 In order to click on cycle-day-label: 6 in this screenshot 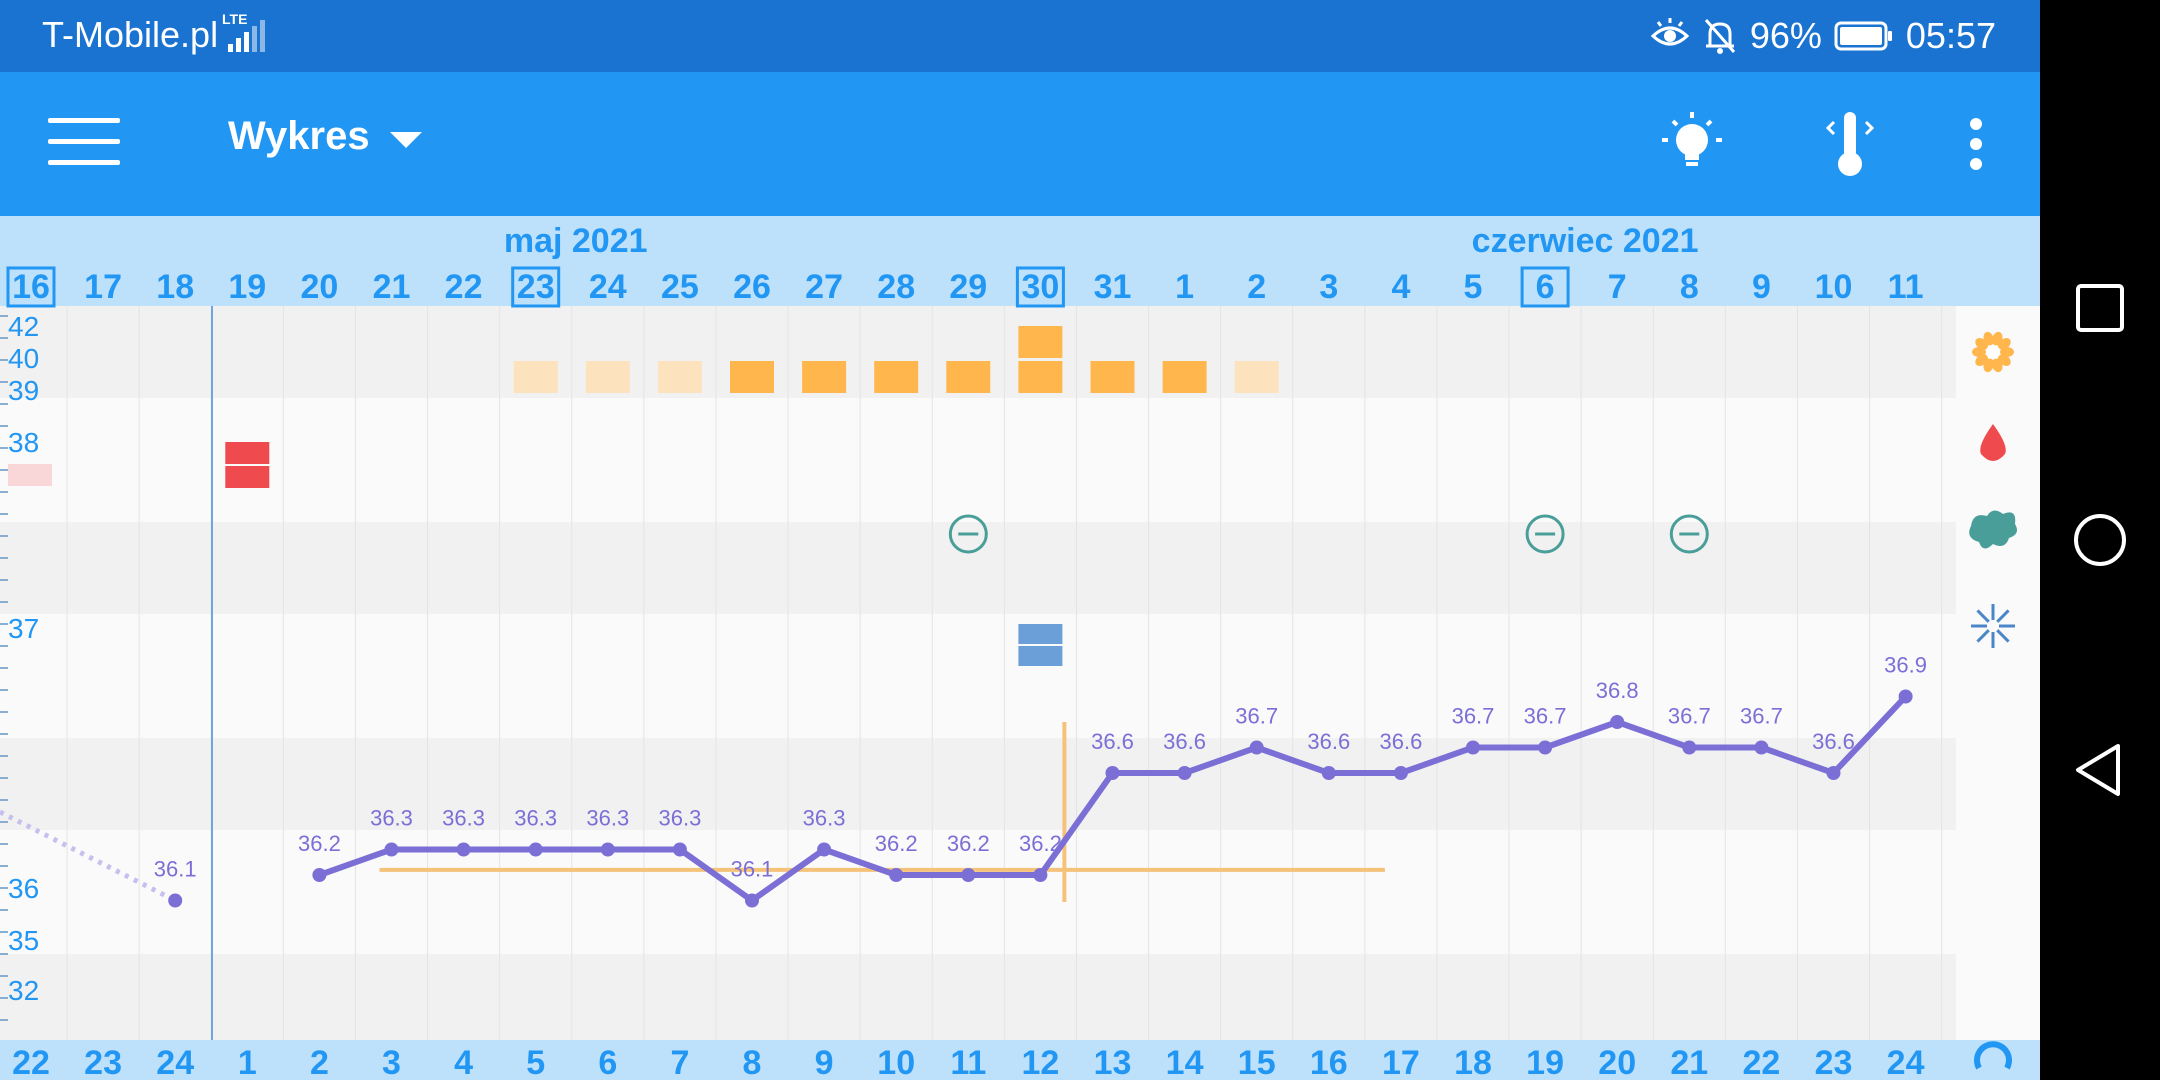, I will do `click(607, 1062)`.